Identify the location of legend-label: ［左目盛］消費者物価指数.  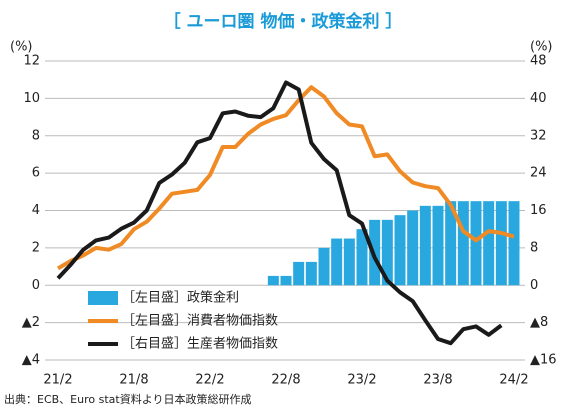
(200, 321).